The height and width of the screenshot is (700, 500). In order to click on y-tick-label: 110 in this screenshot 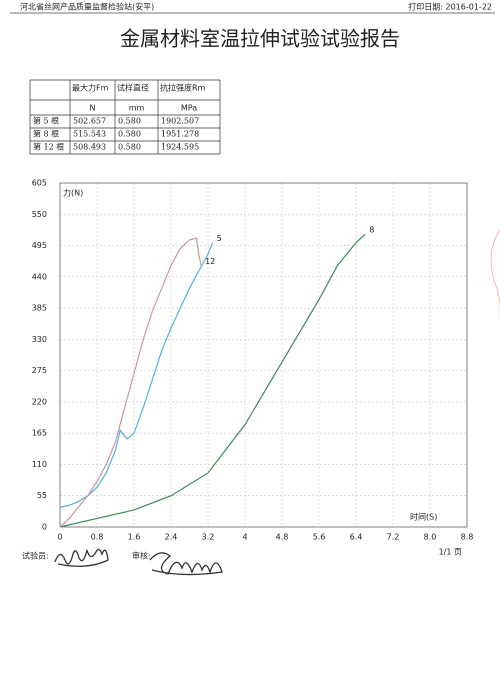, I will do `click(39, 464)`.